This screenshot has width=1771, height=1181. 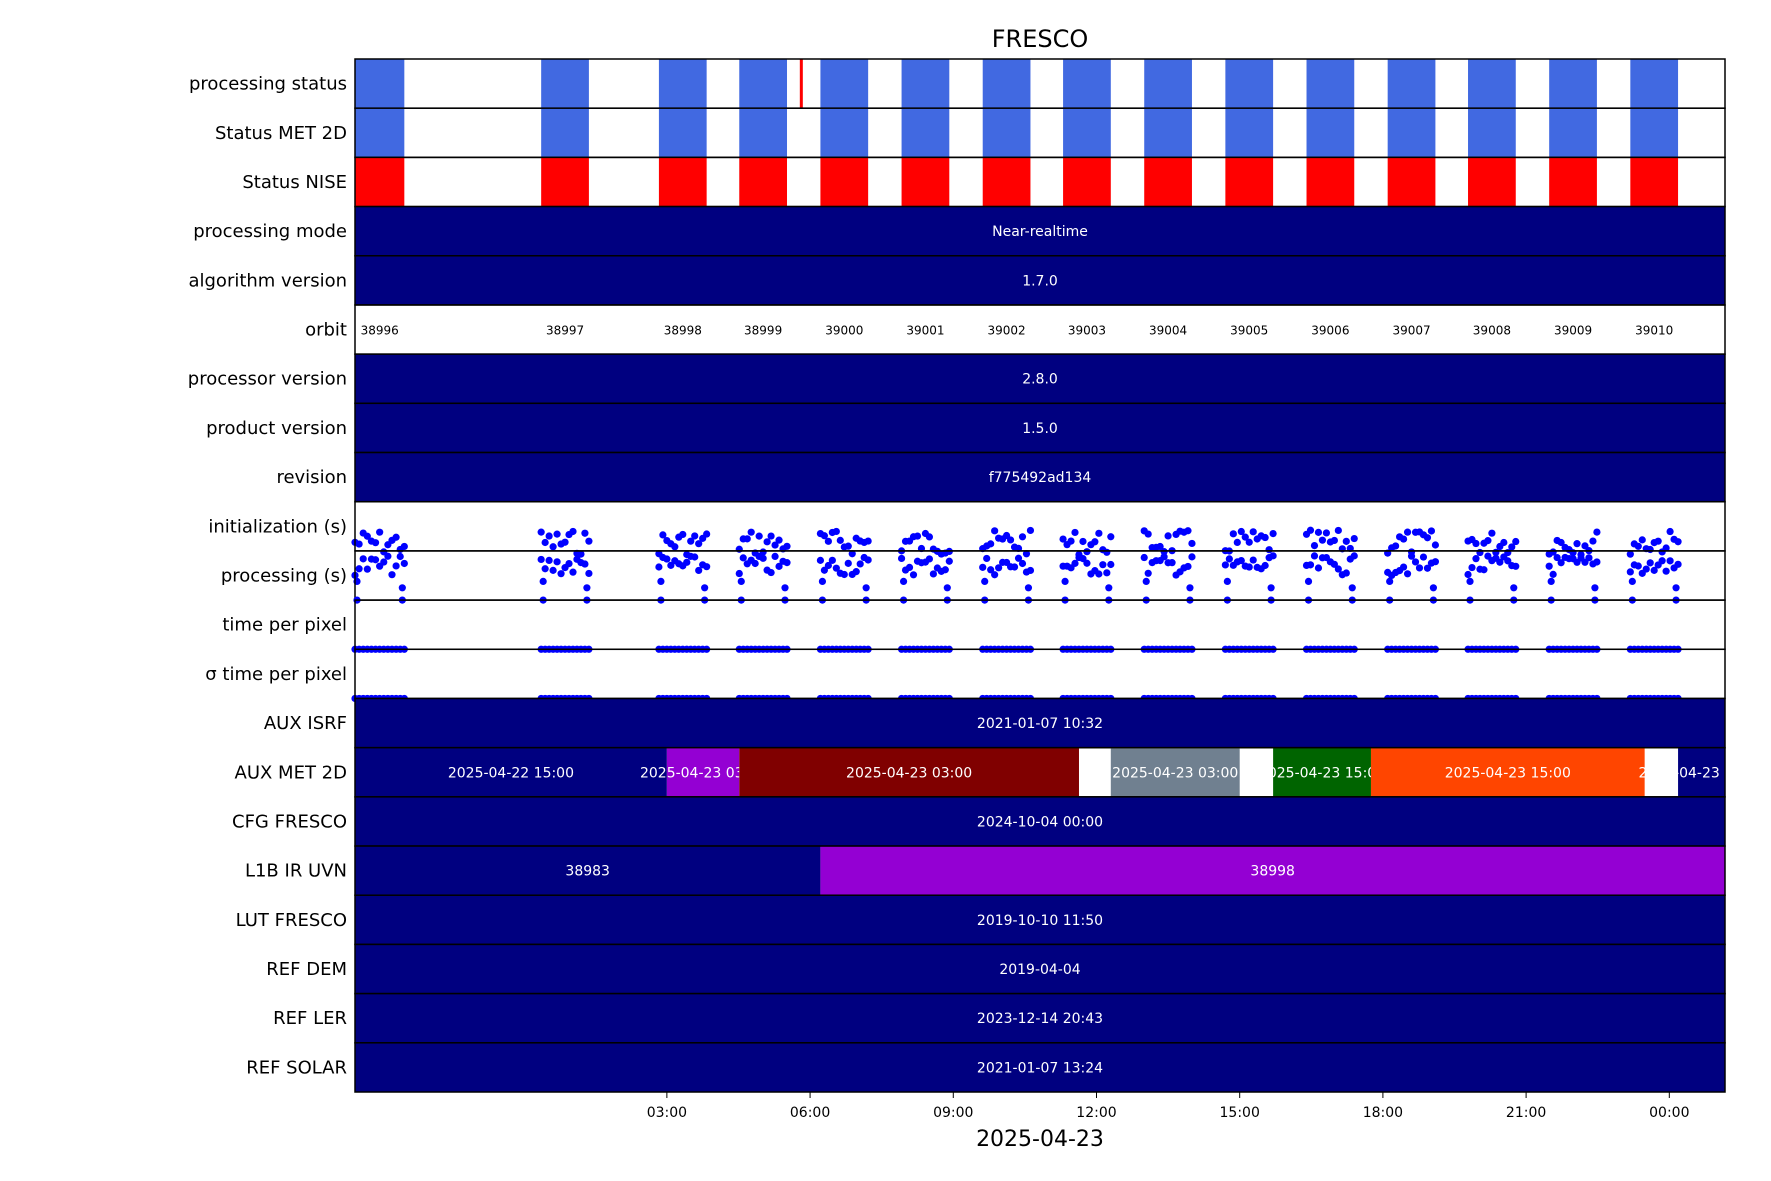 I want to click on band-label: 1.7.0, so click(x=1040, y=281).